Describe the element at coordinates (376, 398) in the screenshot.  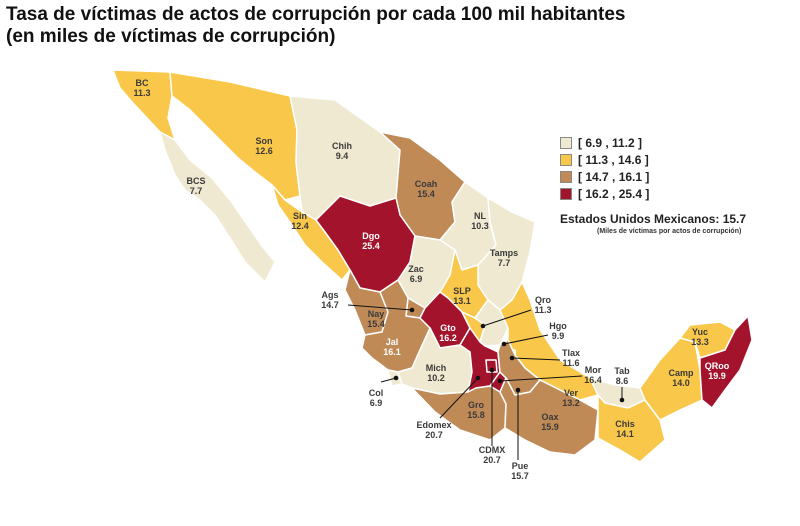
I see `label-col: Col 6.9` at that location.